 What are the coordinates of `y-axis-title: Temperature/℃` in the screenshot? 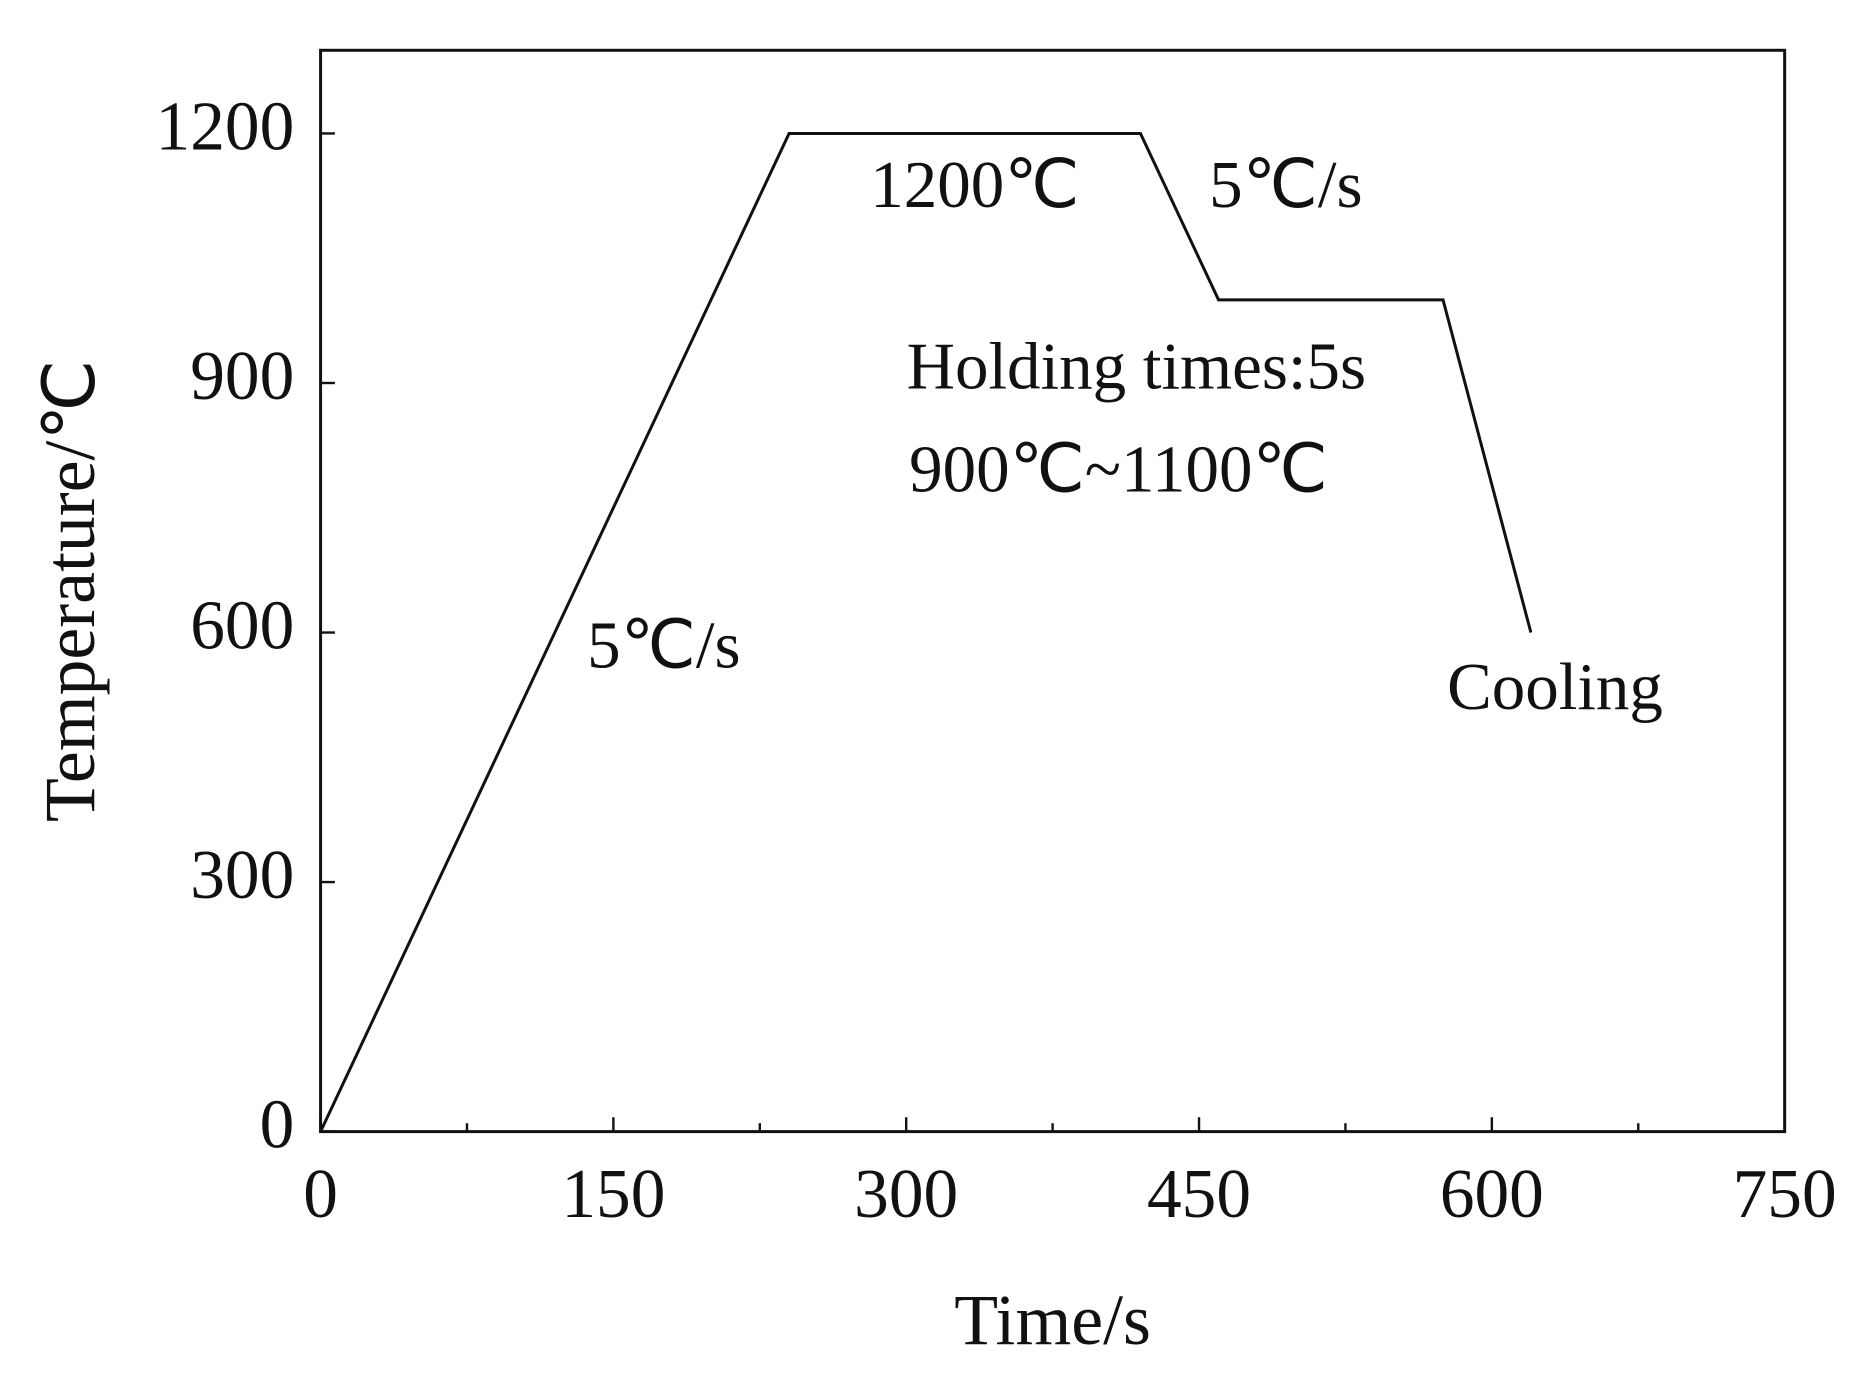 It's located at (70, 591).